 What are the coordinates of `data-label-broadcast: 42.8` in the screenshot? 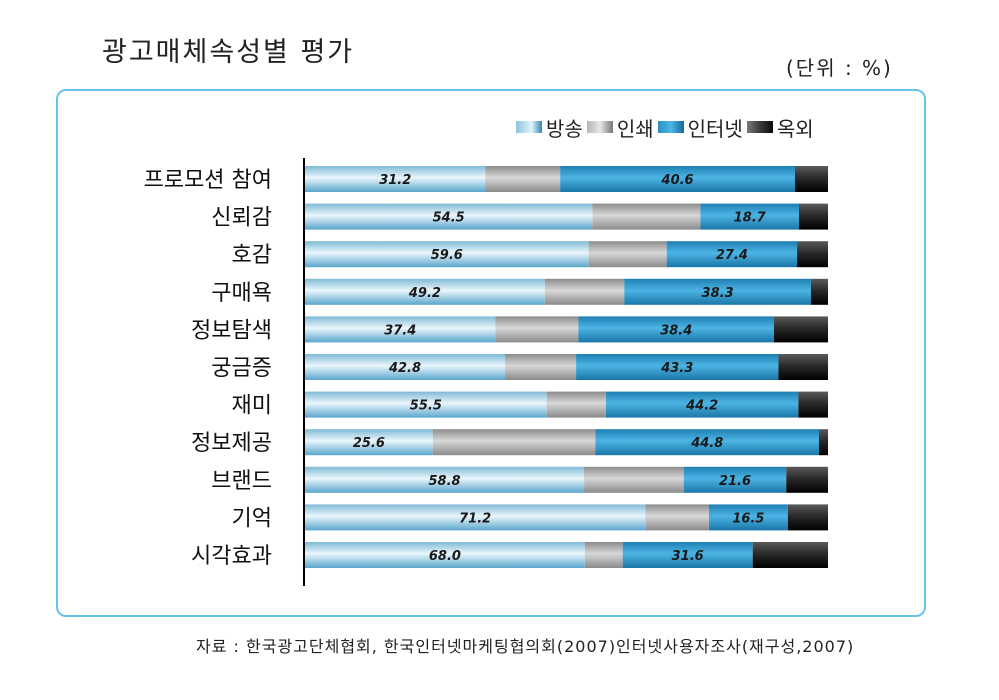 It's located at (404, 368).